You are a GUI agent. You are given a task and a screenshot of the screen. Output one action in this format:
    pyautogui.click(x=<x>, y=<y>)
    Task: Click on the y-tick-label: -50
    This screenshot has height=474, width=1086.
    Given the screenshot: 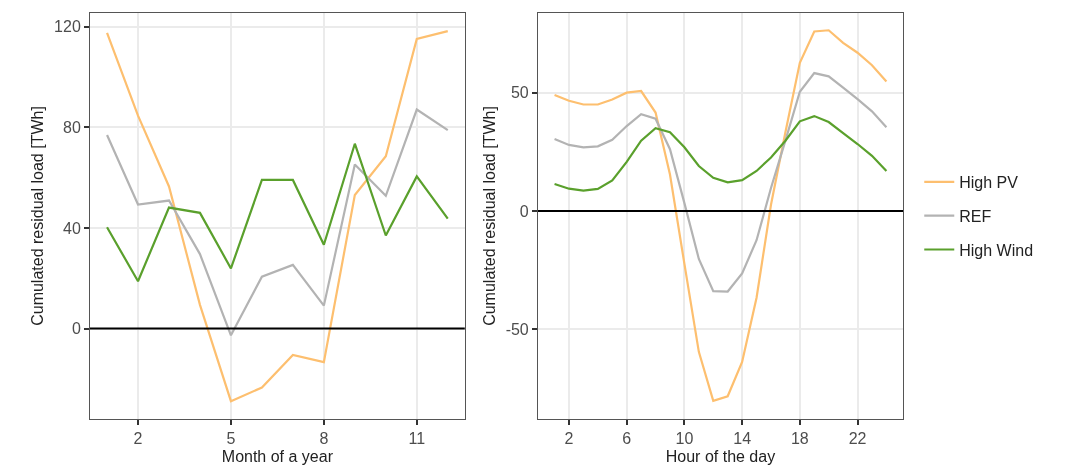 What is the action you would take?
    pyautogui.click(x=517, y=329)
    